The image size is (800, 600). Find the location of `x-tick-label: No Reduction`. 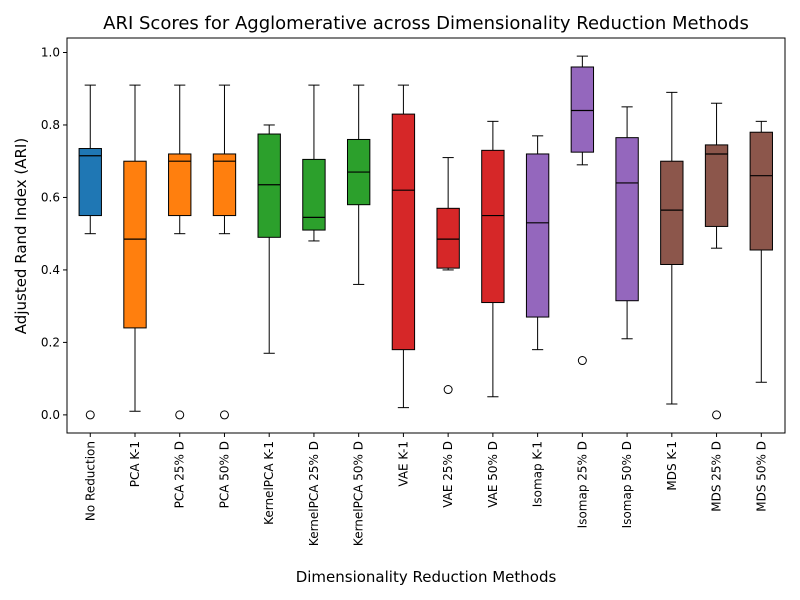

x-tick-label: No Reduction is located at coordinates (90, 481).